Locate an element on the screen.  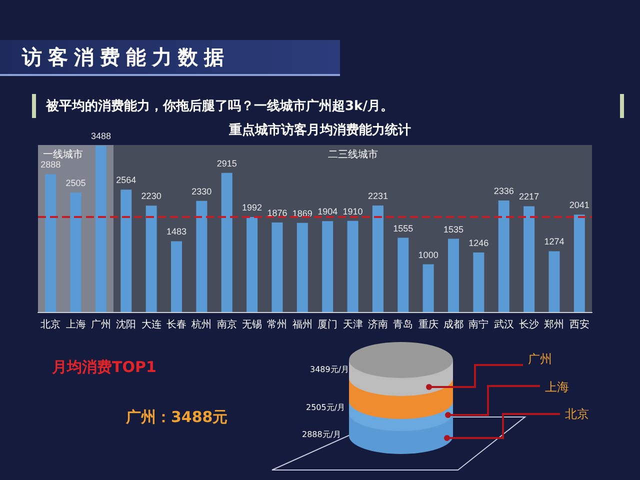
data-label: 1910 is located at coordinates (352, 211).